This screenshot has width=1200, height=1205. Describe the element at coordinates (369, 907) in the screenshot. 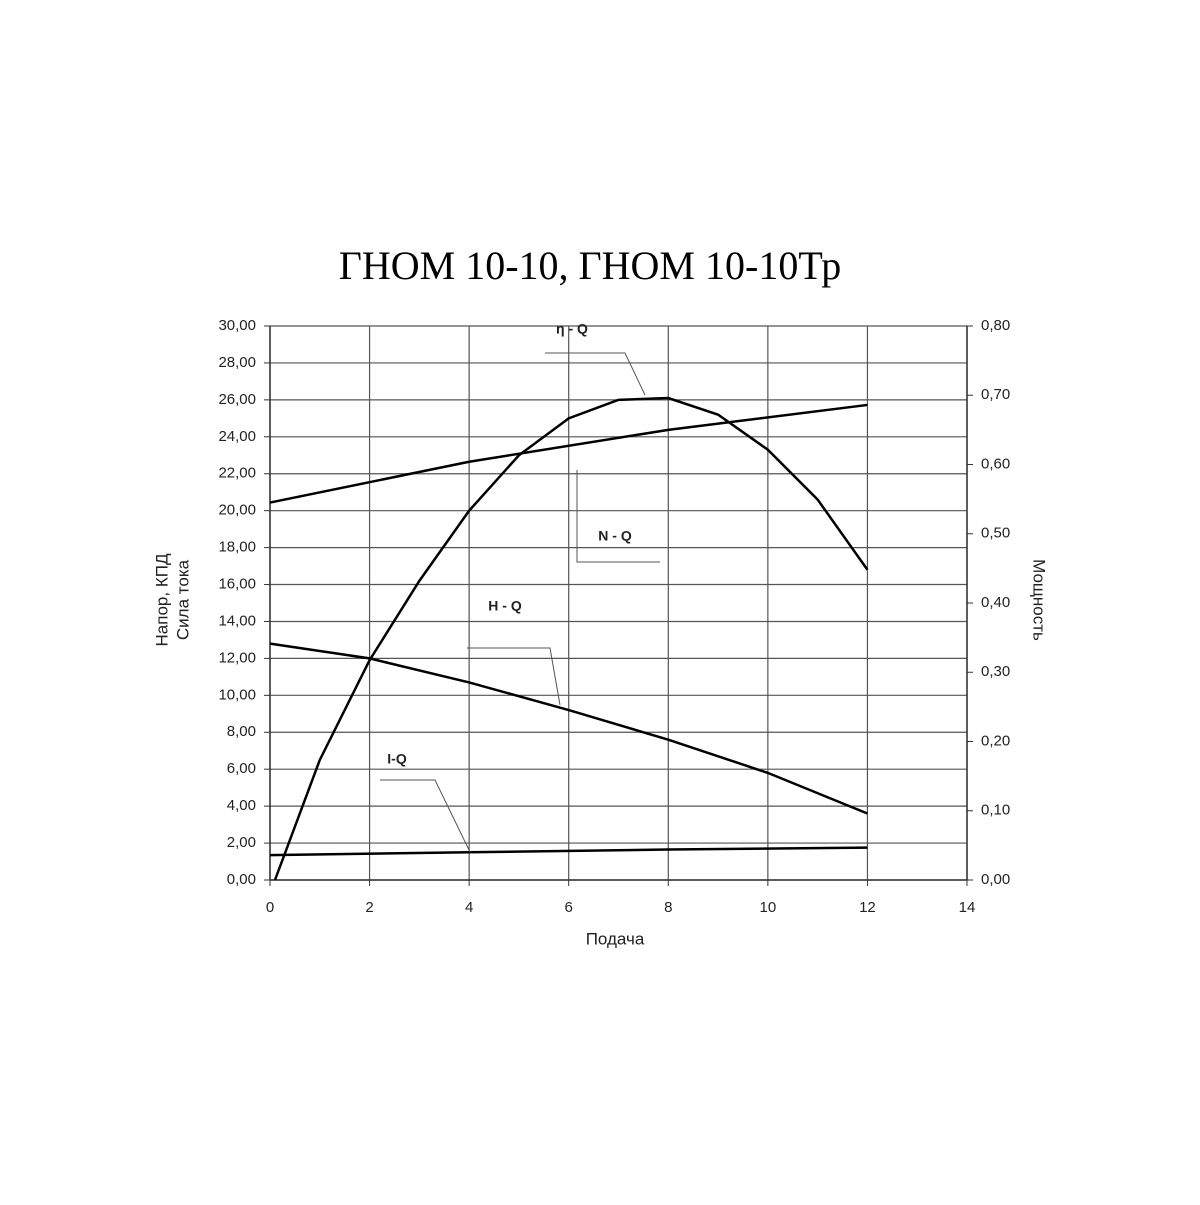

I see `x-tick-label: 2` at that location.